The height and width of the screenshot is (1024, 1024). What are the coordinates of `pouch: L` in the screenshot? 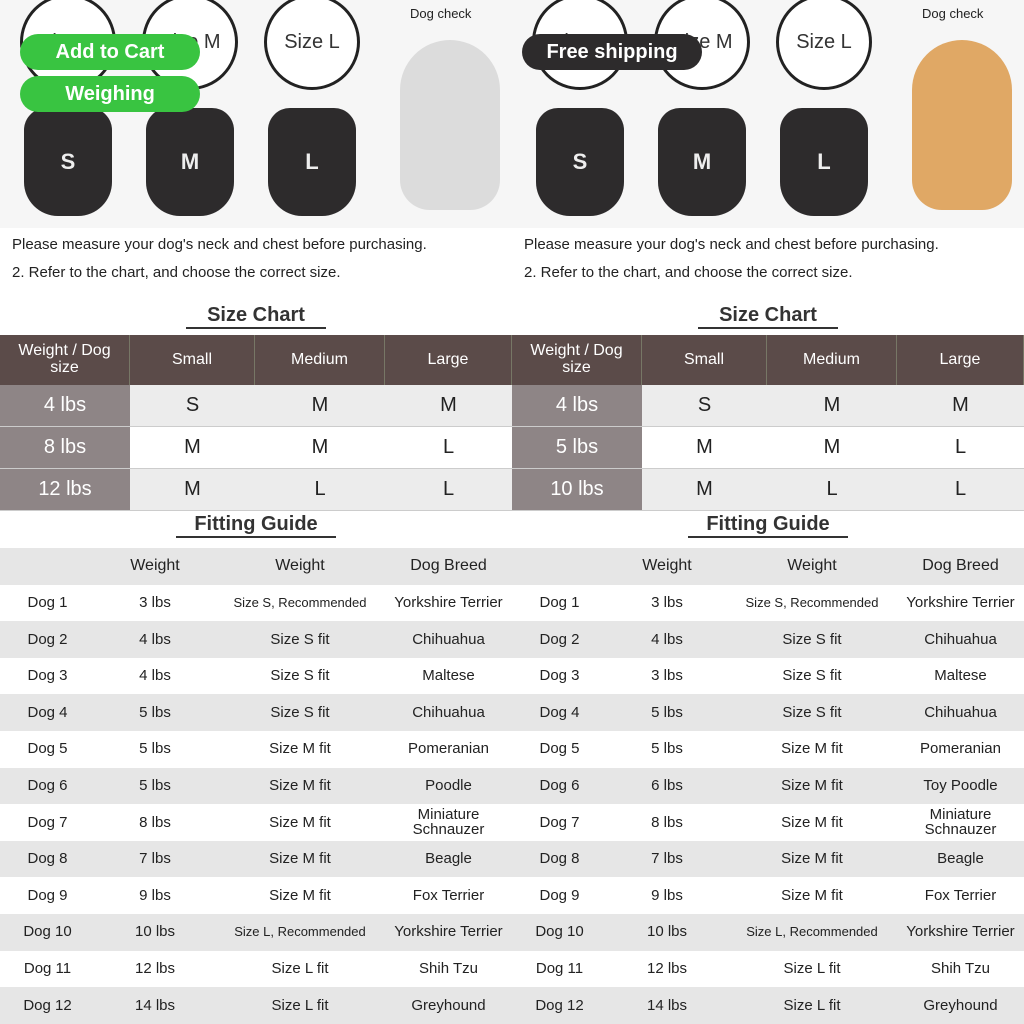 It's located at (824, 162).